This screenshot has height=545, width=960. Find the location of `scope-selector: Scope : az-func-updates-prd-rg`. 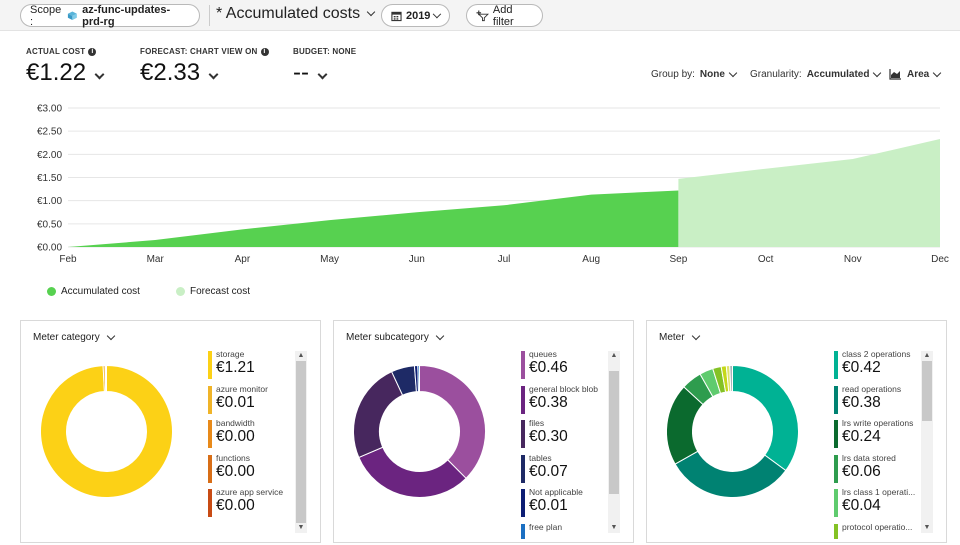

scope-selector: Scope : az-func-updates-prd-rg is located at coordinates (110, 16).